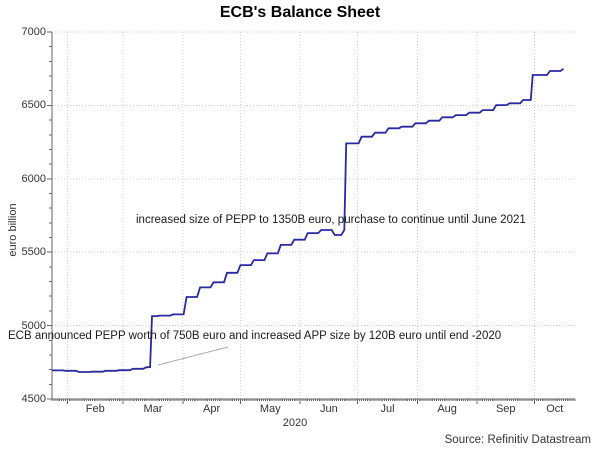 The height and width of the screenshot is (452, 600). I want to click on y-tick-label: 5000, so click(33, 325).